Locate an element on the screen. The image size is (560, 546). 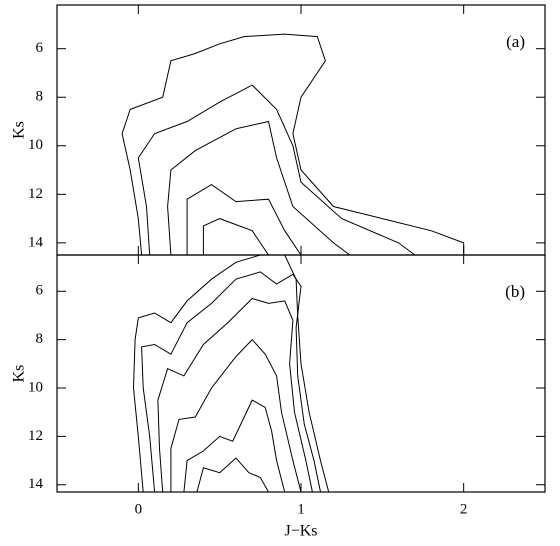
panel-label: (a) is located at coordinates (515, 41).